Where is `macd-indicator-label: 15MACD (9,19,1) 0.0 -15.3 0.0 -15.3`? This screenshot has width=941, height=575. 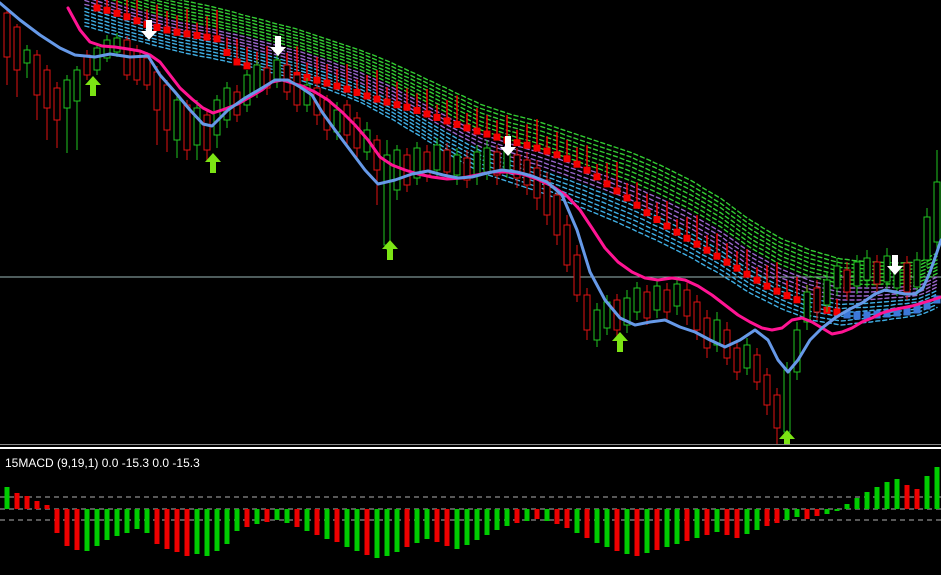 macd-indicator-label: 15MACD (9,19,1) 0.0 -15.3 0.0 -15.3 is located at coordinates (102, 463).